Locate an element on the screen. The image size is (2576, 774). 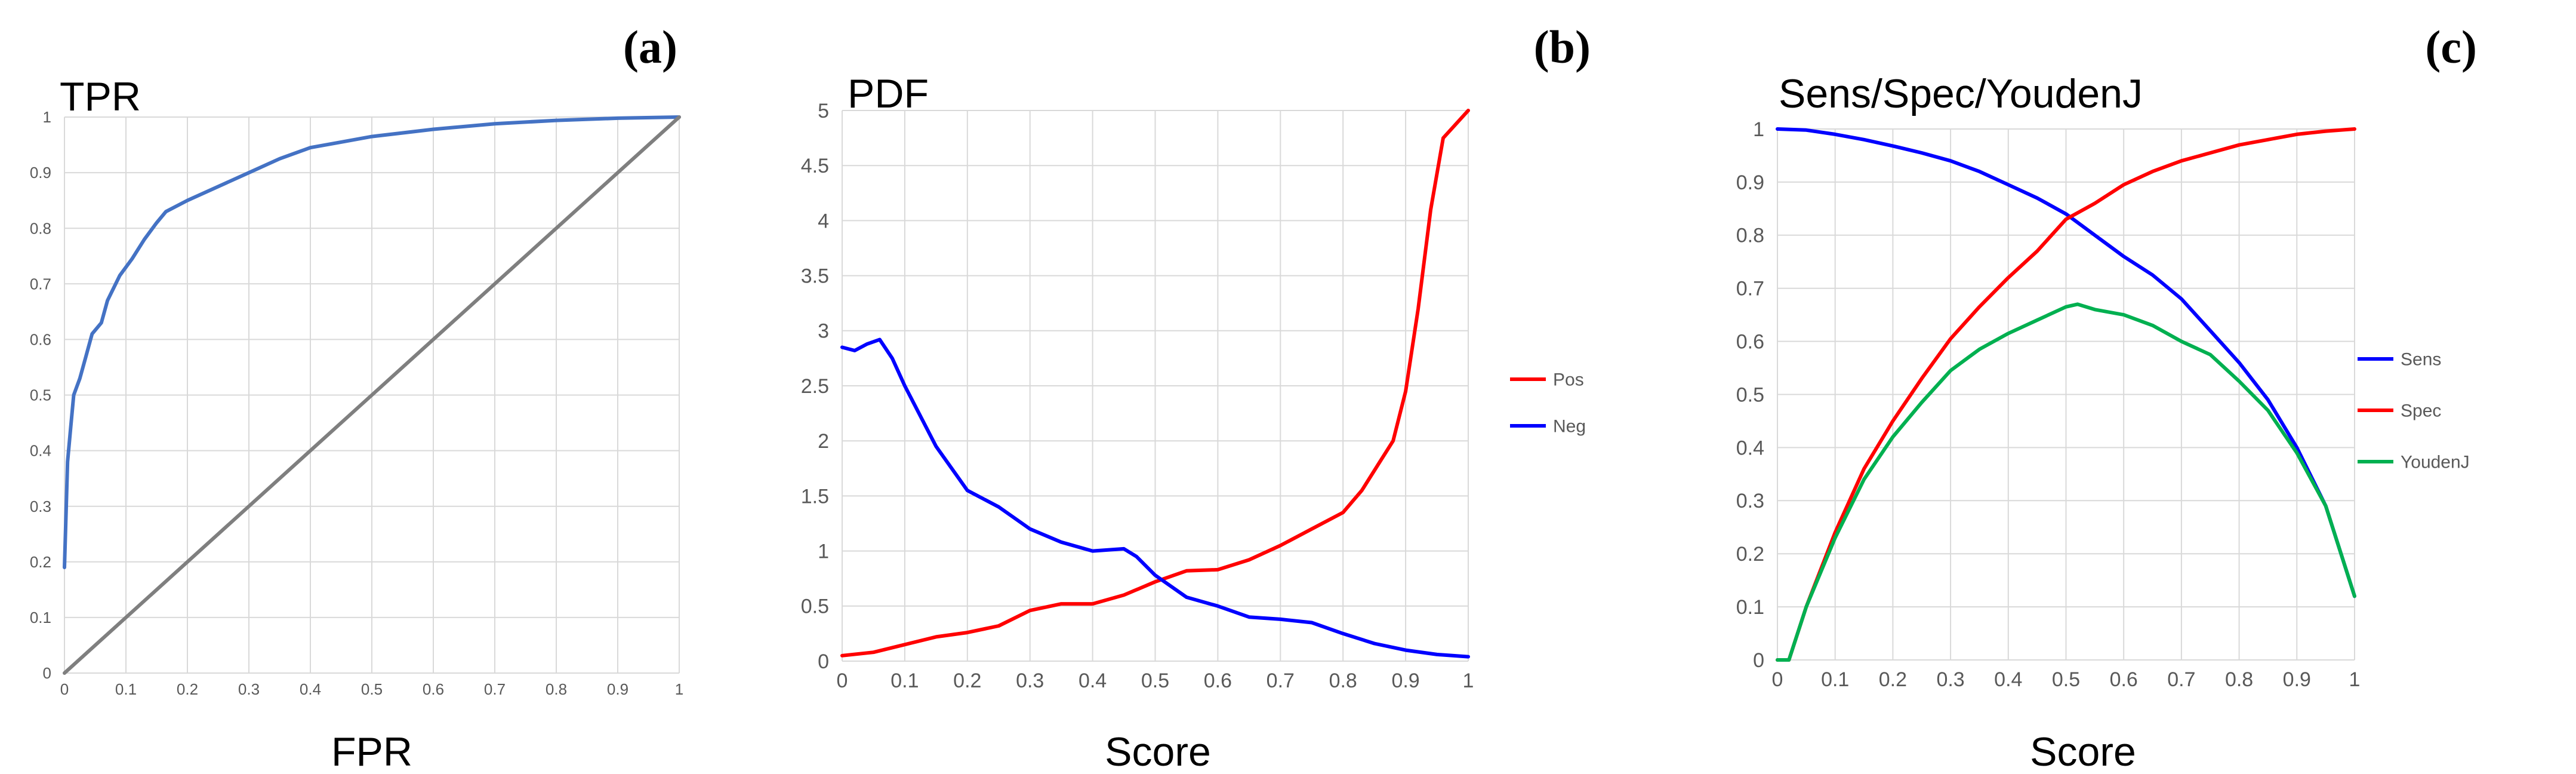
panel-a-xlabel: FPR is located at coordinates (371, 752).